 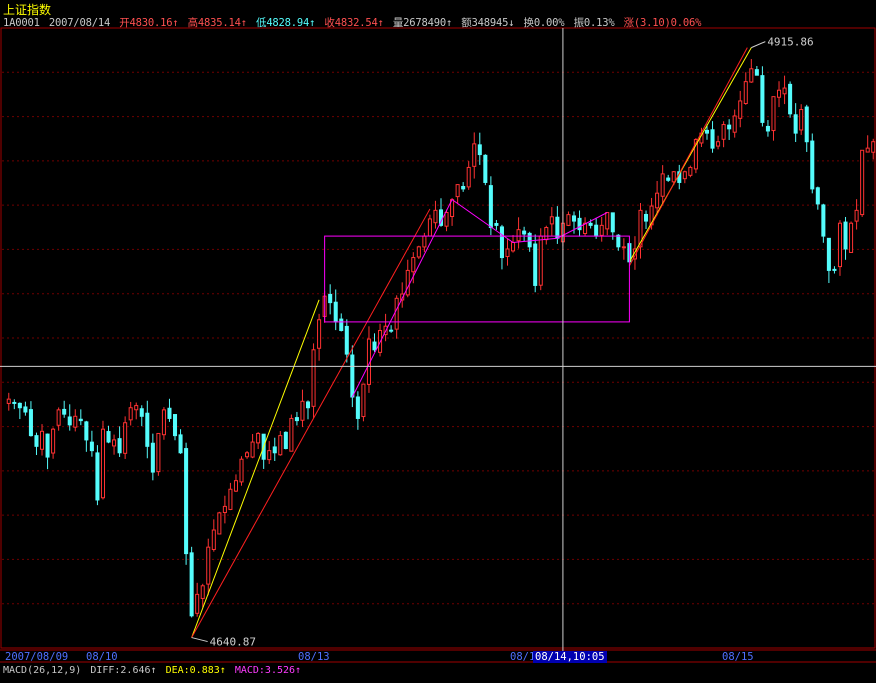 I want to click on x-tick-label: 08/10, so click(x=102, y=657).